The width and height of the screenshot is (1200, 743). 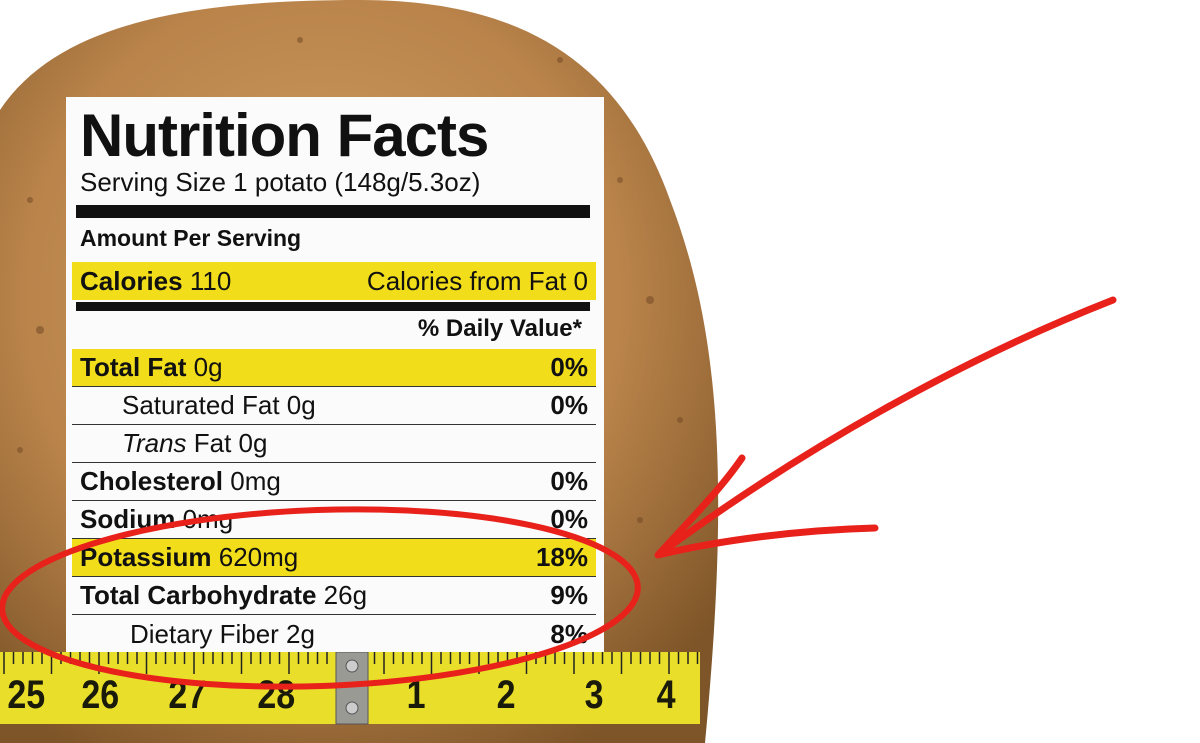 What do you see at coordinates (219, 405) in the screenshot?
I see `nutrient-name: Saturated Fat 0g` at bounding box center [219, 405].